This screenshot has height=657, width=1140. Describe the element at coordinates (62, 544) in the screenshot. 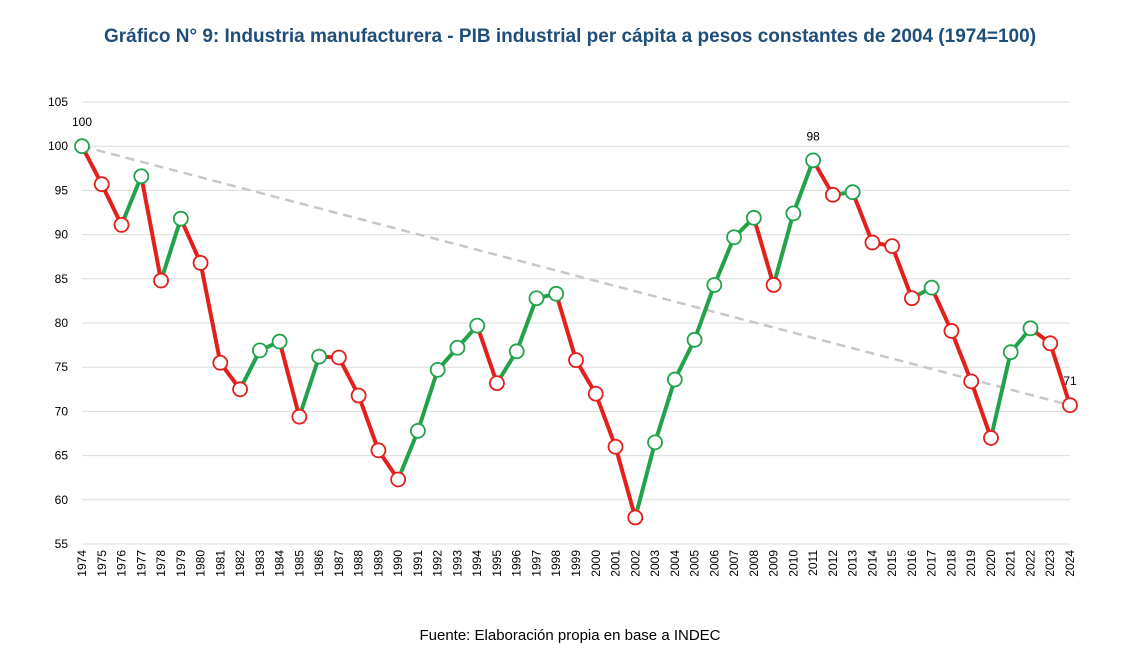

I see `y-tick-label: 55` at that location.